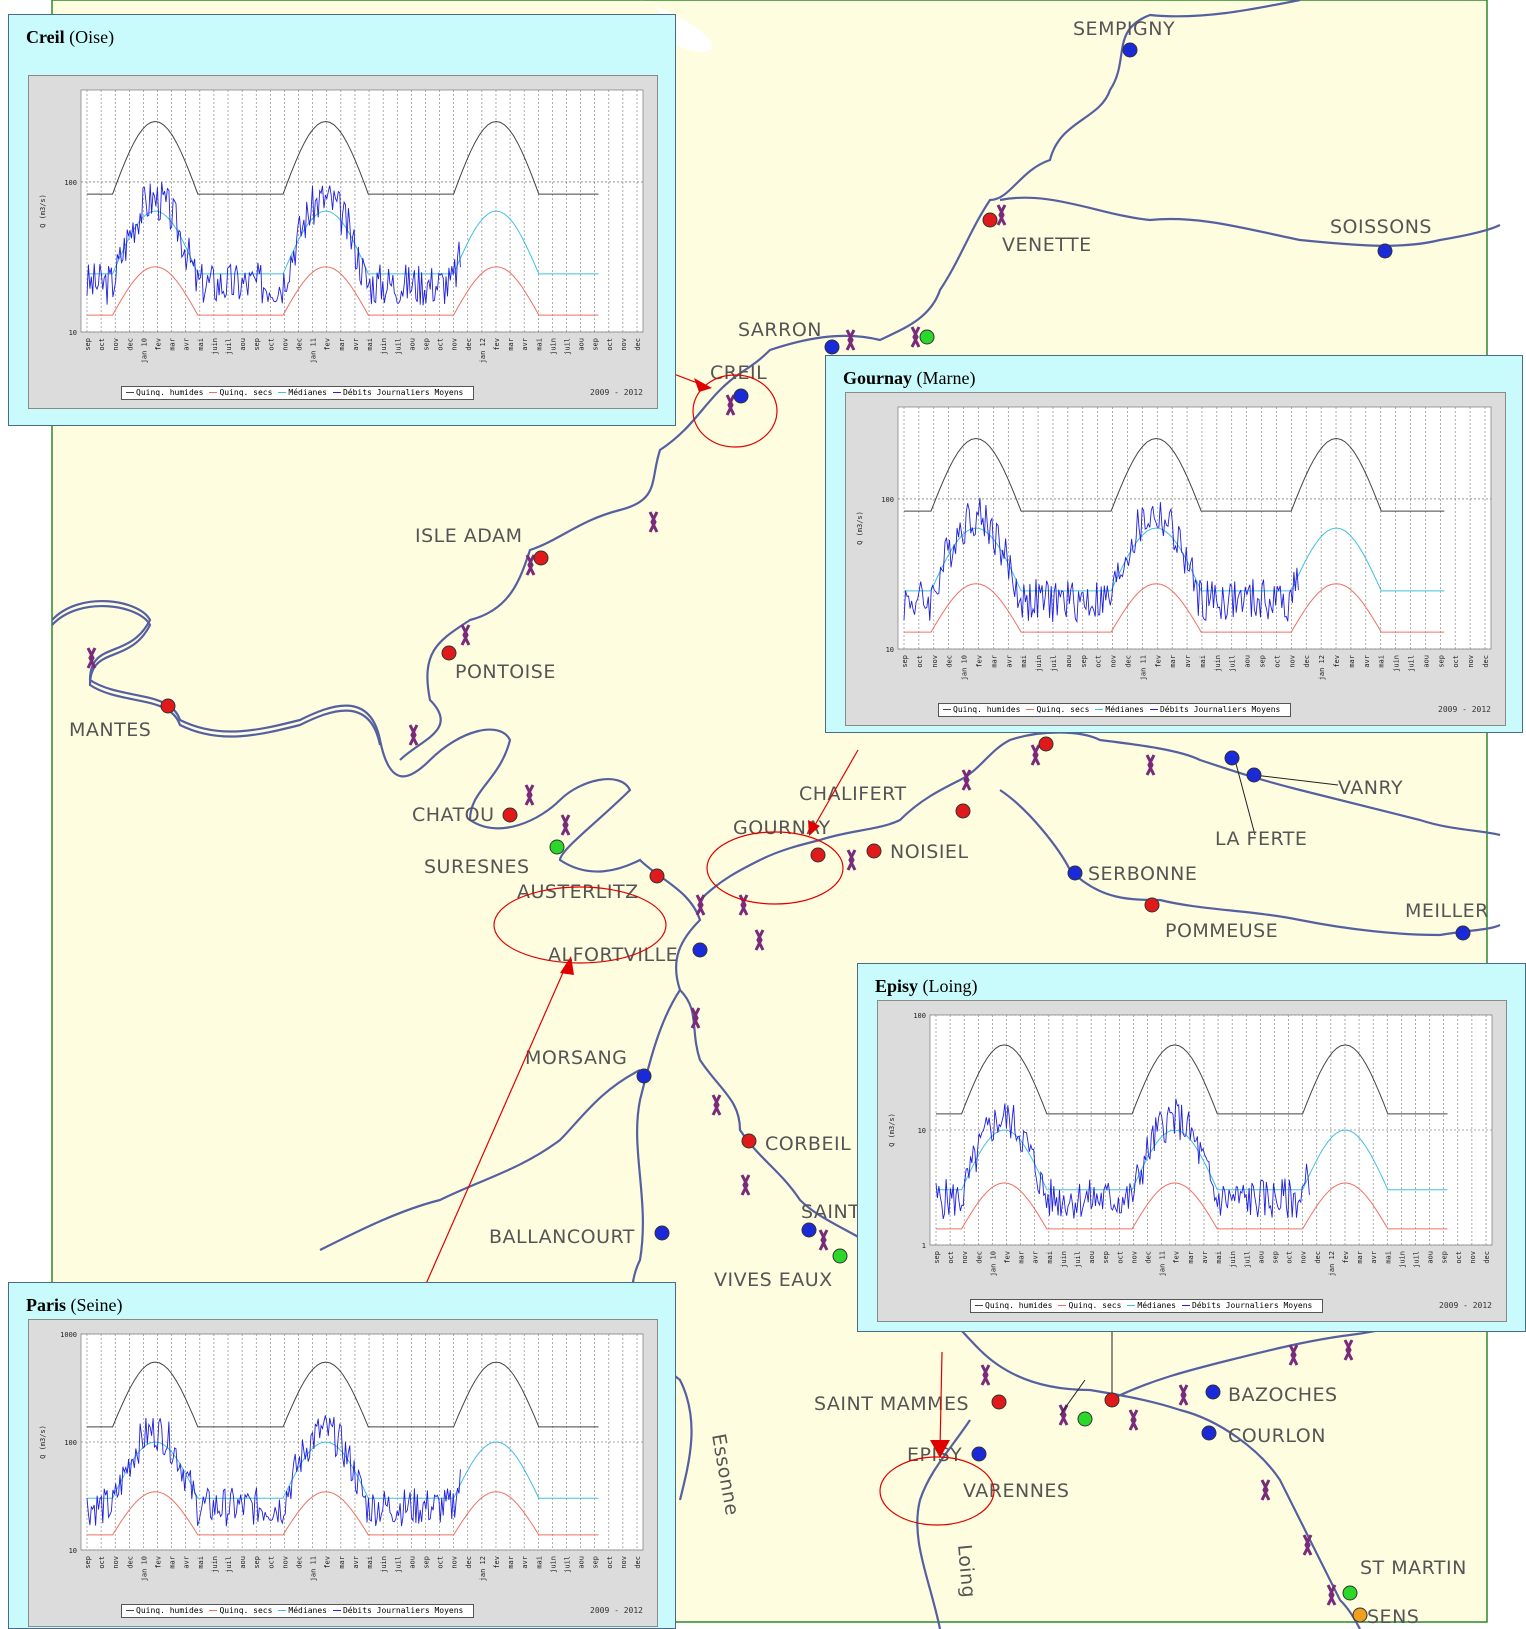 Image resolution: width=1526 pixels, height=1629 pixels. I want to click on arrowhead-gournay, so click(814, 828).